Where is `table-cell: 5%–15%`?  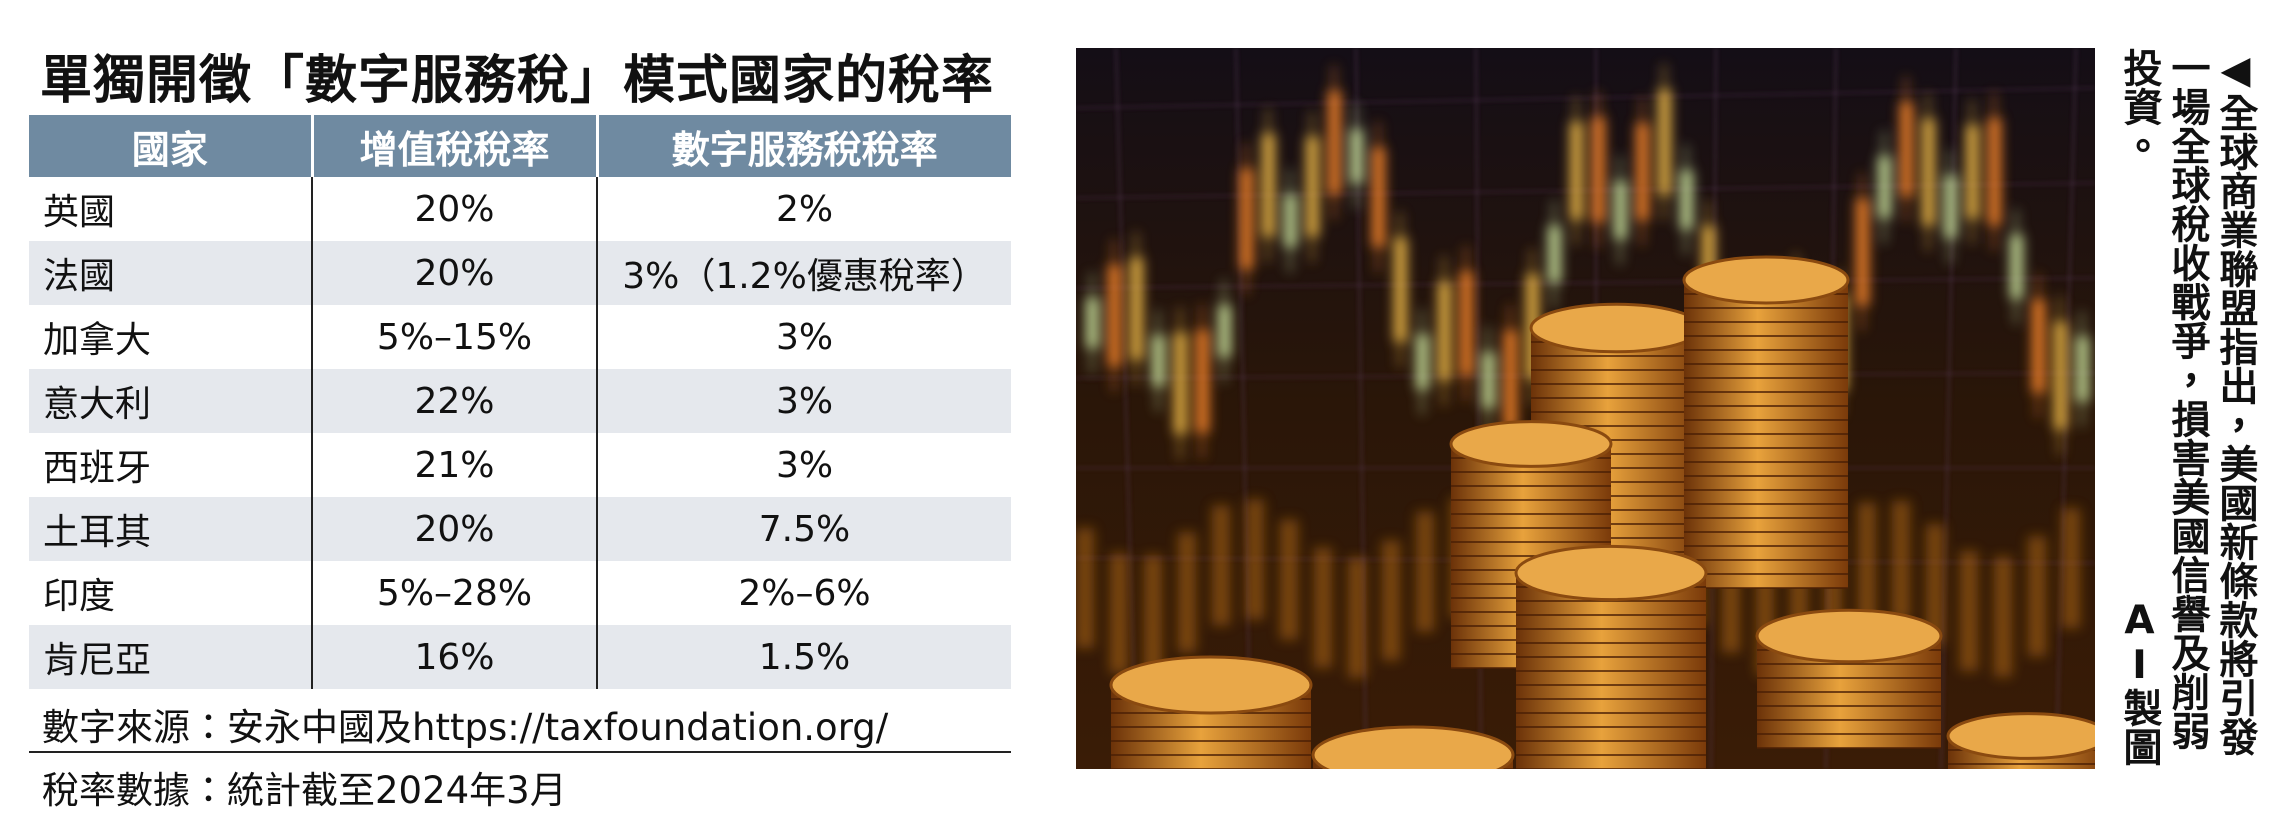 table-cell: 5%–15% is located at coordinates (454, 337).